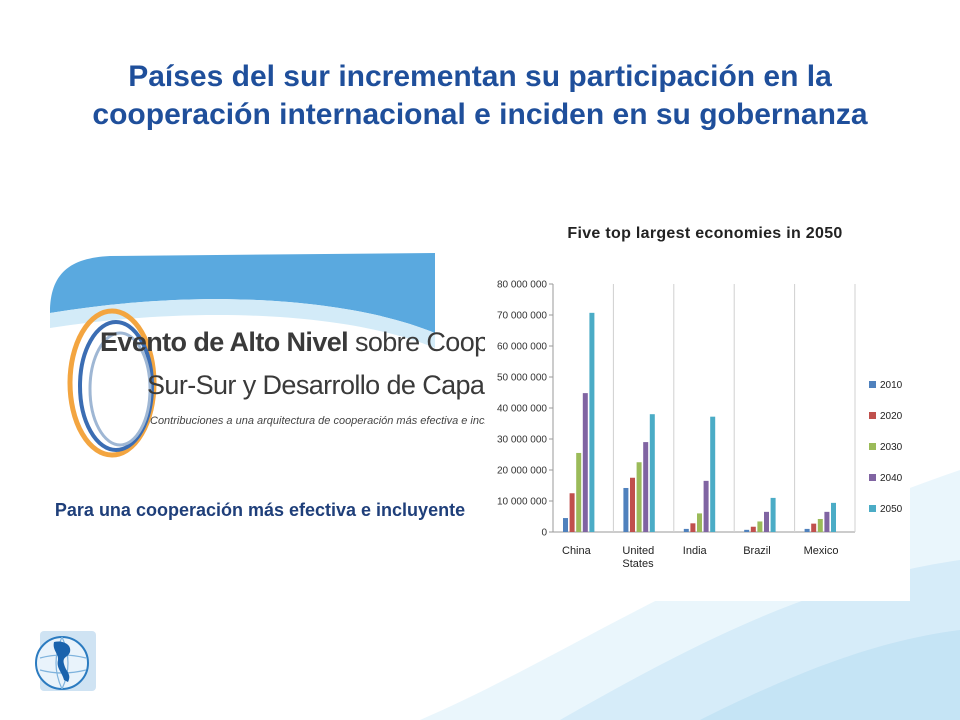  I want to click on legend-swatch-2040, so click(872, 477).